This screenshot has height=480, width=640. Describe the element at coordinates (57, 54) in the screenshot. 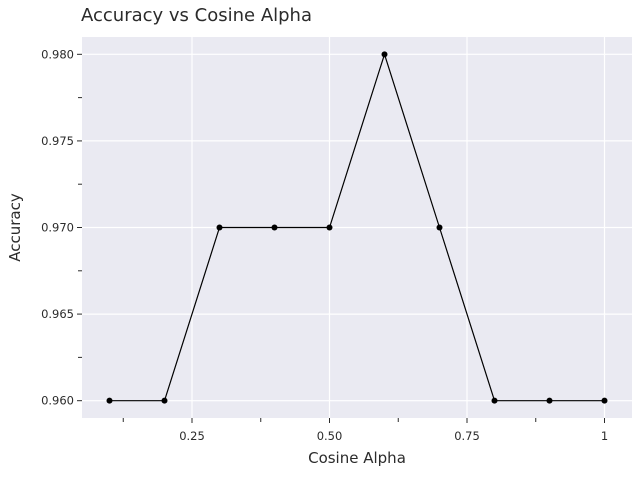

I see `y-tick-label: 0.980` at that location.